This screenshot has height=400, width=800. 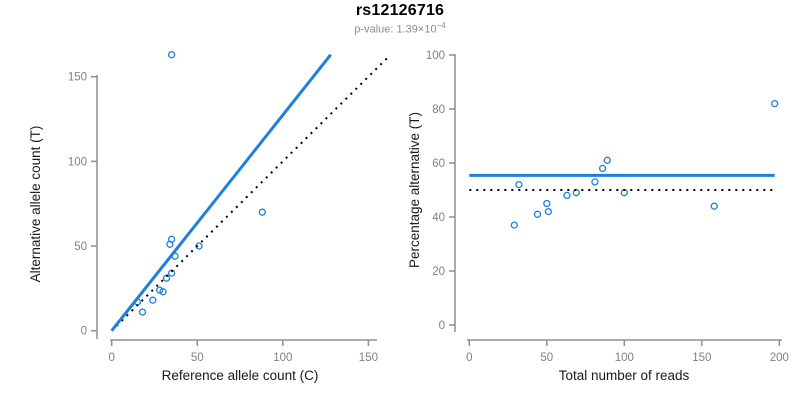 I want to click on y-tick-label: 20, so click(x=438, y=272).